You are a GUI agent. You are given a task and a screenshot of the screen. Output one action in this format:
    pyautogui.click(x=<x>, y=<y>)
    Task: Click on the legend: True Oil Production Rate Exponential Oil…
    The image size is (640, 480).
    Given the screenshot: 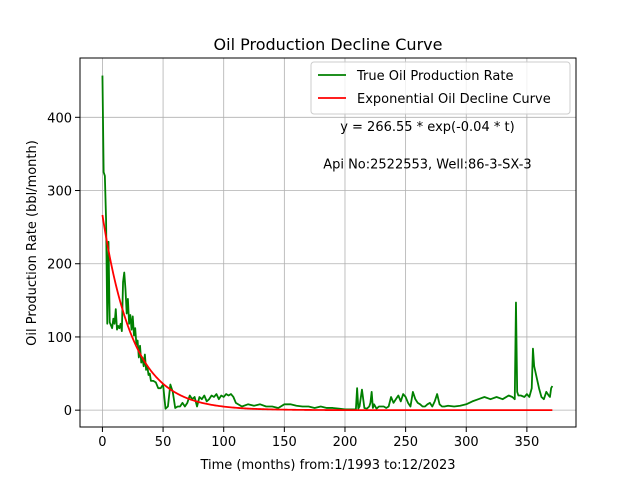 What is the action you would take?
    pyautogui.click(x=440, y=88)
    